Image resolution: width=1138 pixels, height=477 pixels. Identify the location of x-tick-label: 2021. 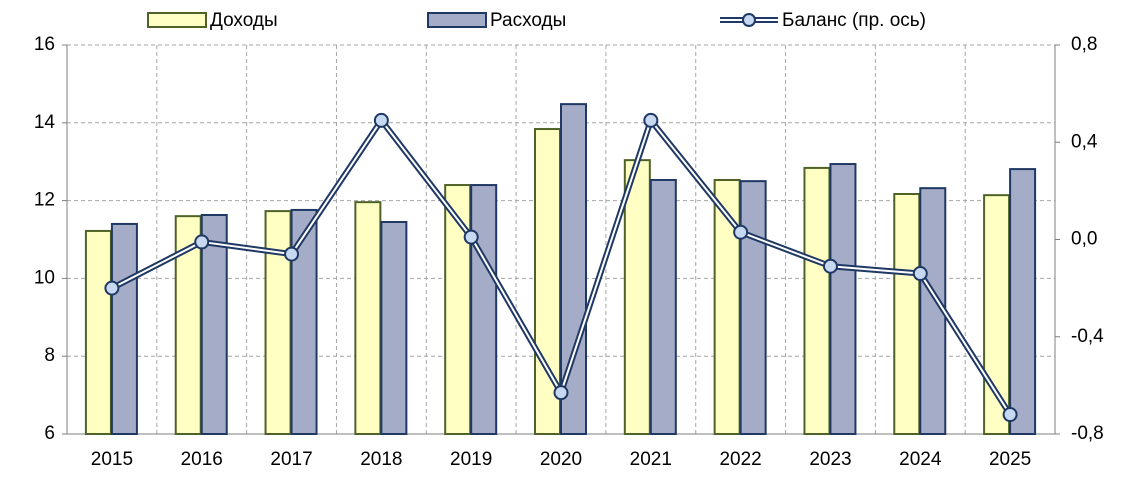
(651, 459).